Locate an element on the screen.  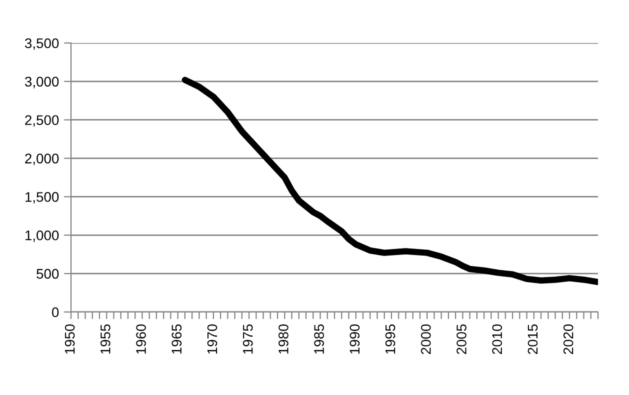
x-tick-label: 1970 is located at coordinates (212, 339).